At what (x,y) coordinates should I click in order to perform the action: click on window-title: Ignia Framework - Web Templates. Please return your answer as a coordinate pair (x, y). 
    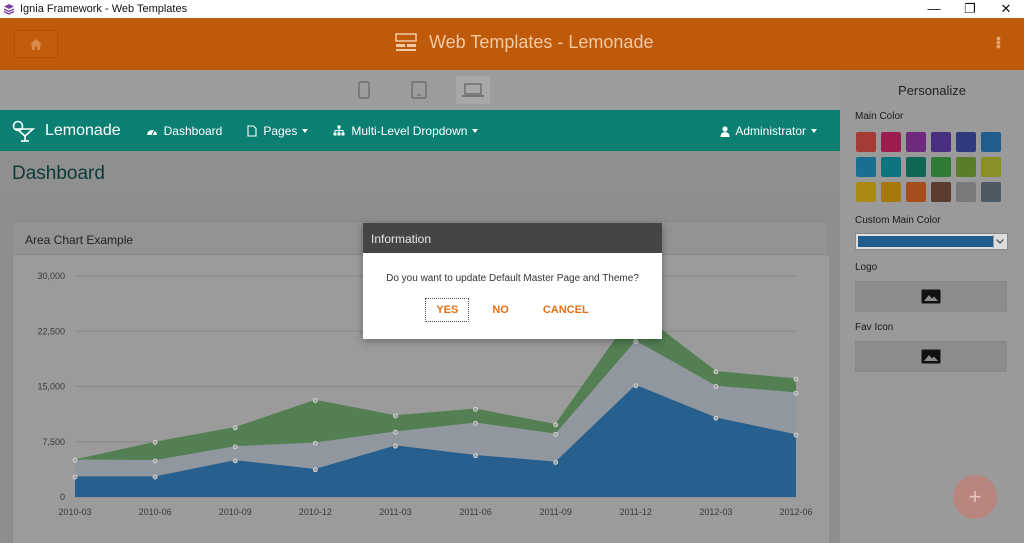
    Looking at the image, I should click on (104, 9).